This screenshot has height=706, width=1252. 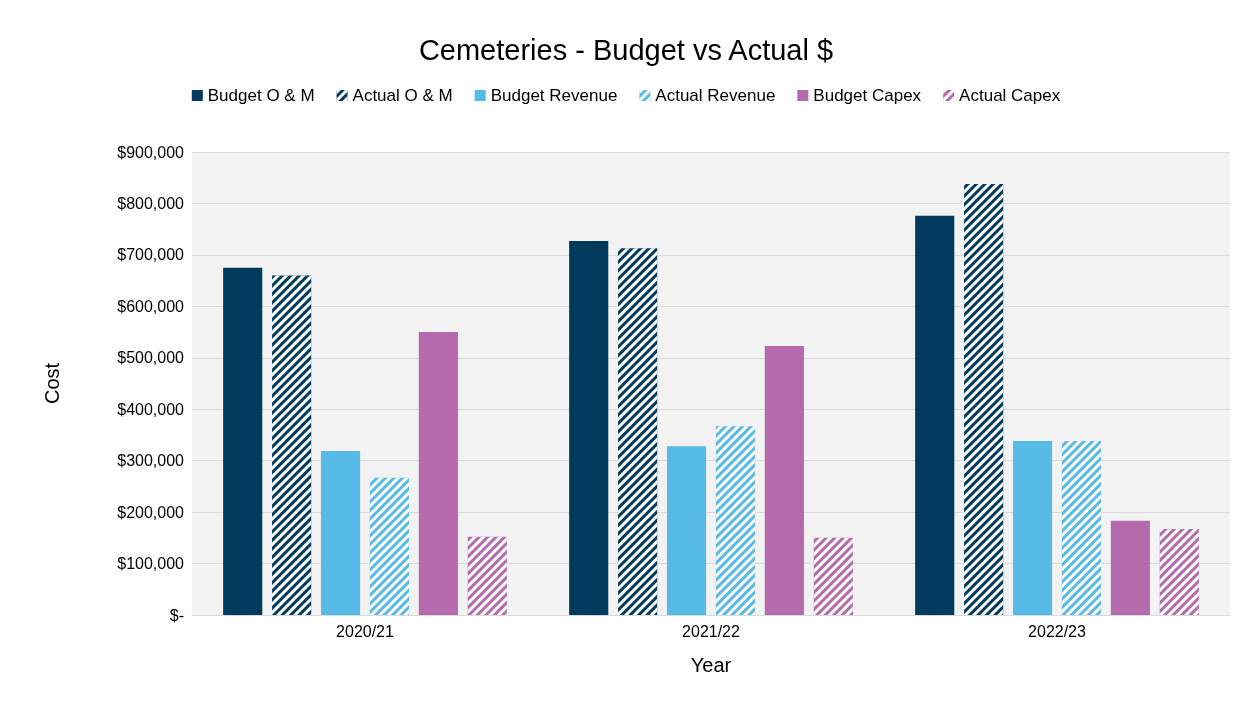 What do you see at coordinates (626, 49) in the screenshot?
I see `chart-title: Cemeteries - Budget vs Actual $` at bounding box center [626, 49].